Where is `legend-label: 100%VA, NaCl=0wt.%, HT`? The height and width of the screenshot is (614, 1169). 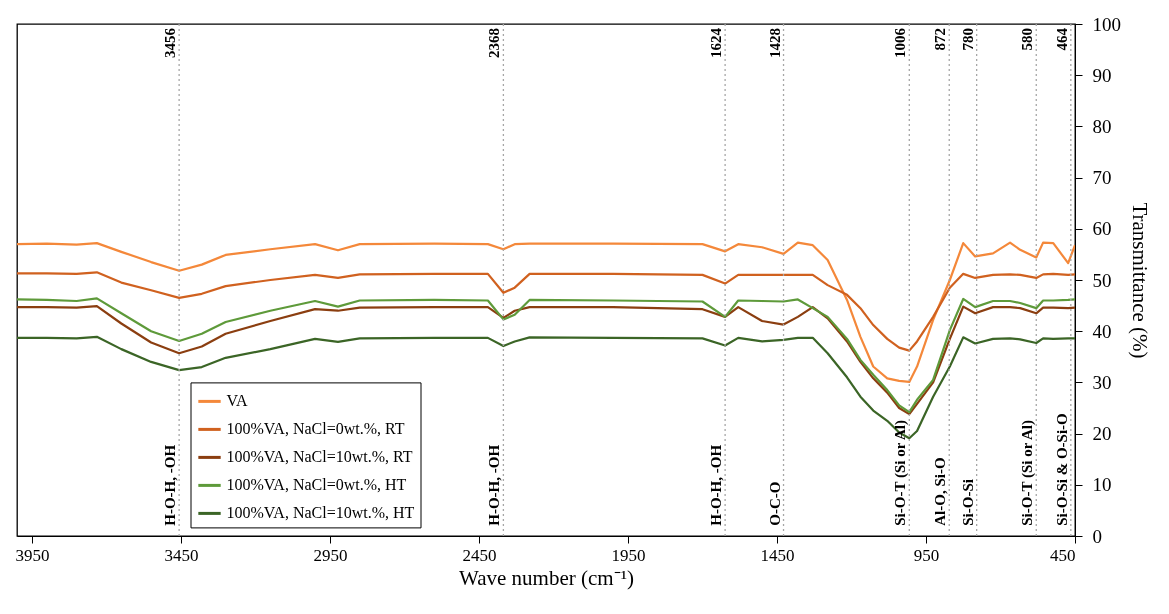 legend-label: 100%VA, NaCl=0wt.%, HT is located at coordinates (316, 485).